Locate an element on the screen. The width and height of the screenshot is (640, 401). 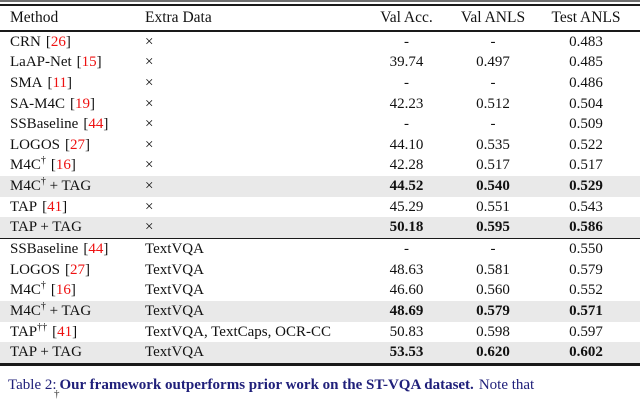
table-top-rule-inner is located at coordinates (320, 5).